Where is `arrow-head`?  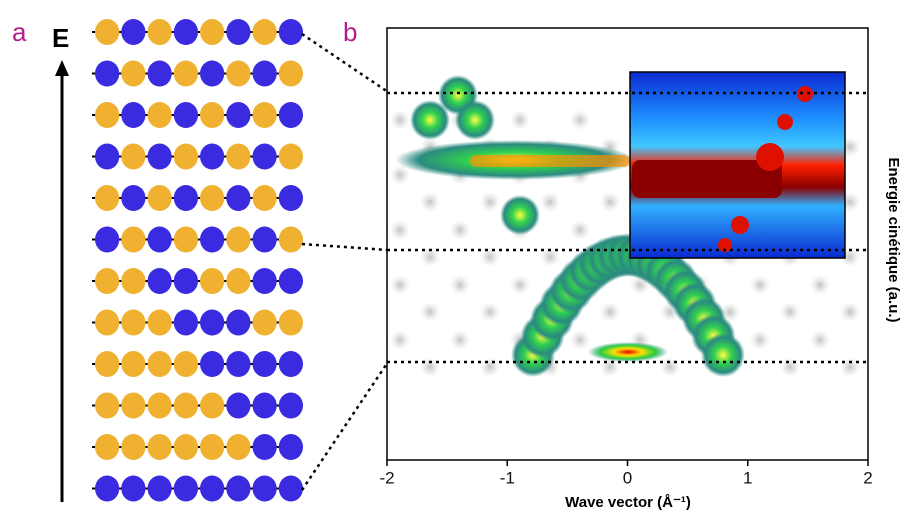 arrow-head is located at coordinates (62, 68).